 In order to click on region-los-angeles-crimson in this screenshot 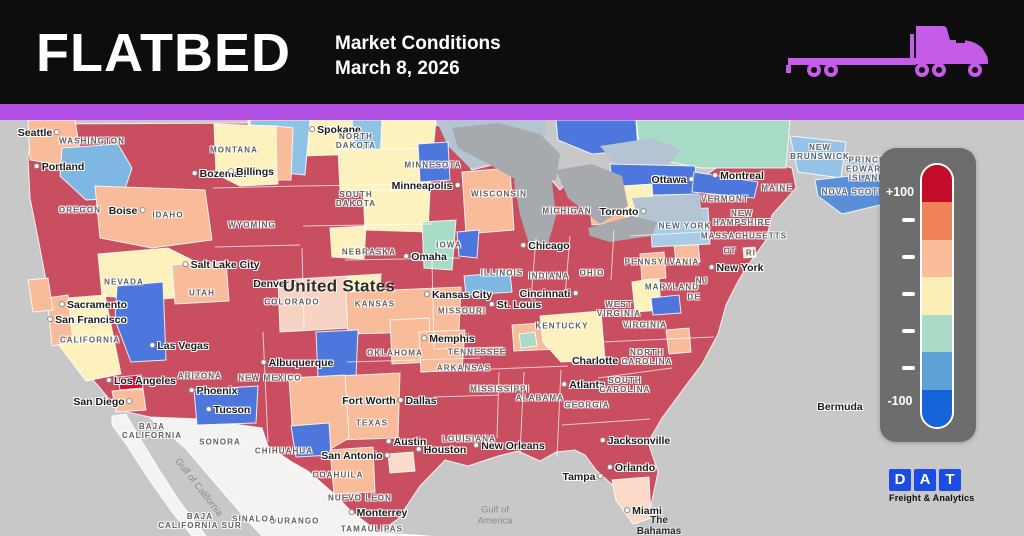, I will do `click(130, 382)`.